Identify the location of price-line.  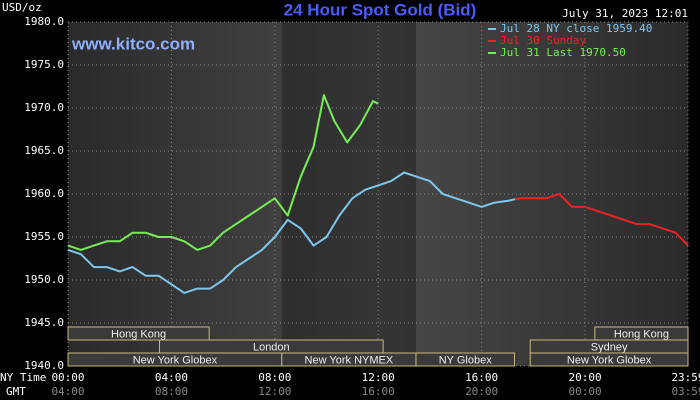
(602, 220).